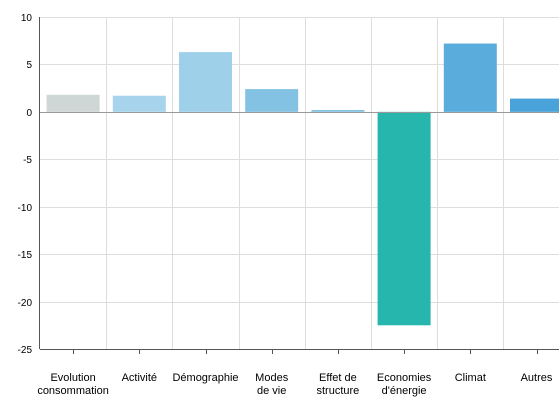 This screenshot has height=400, width=559. I want to click on y-tick-label: 5, so click(29, 65).